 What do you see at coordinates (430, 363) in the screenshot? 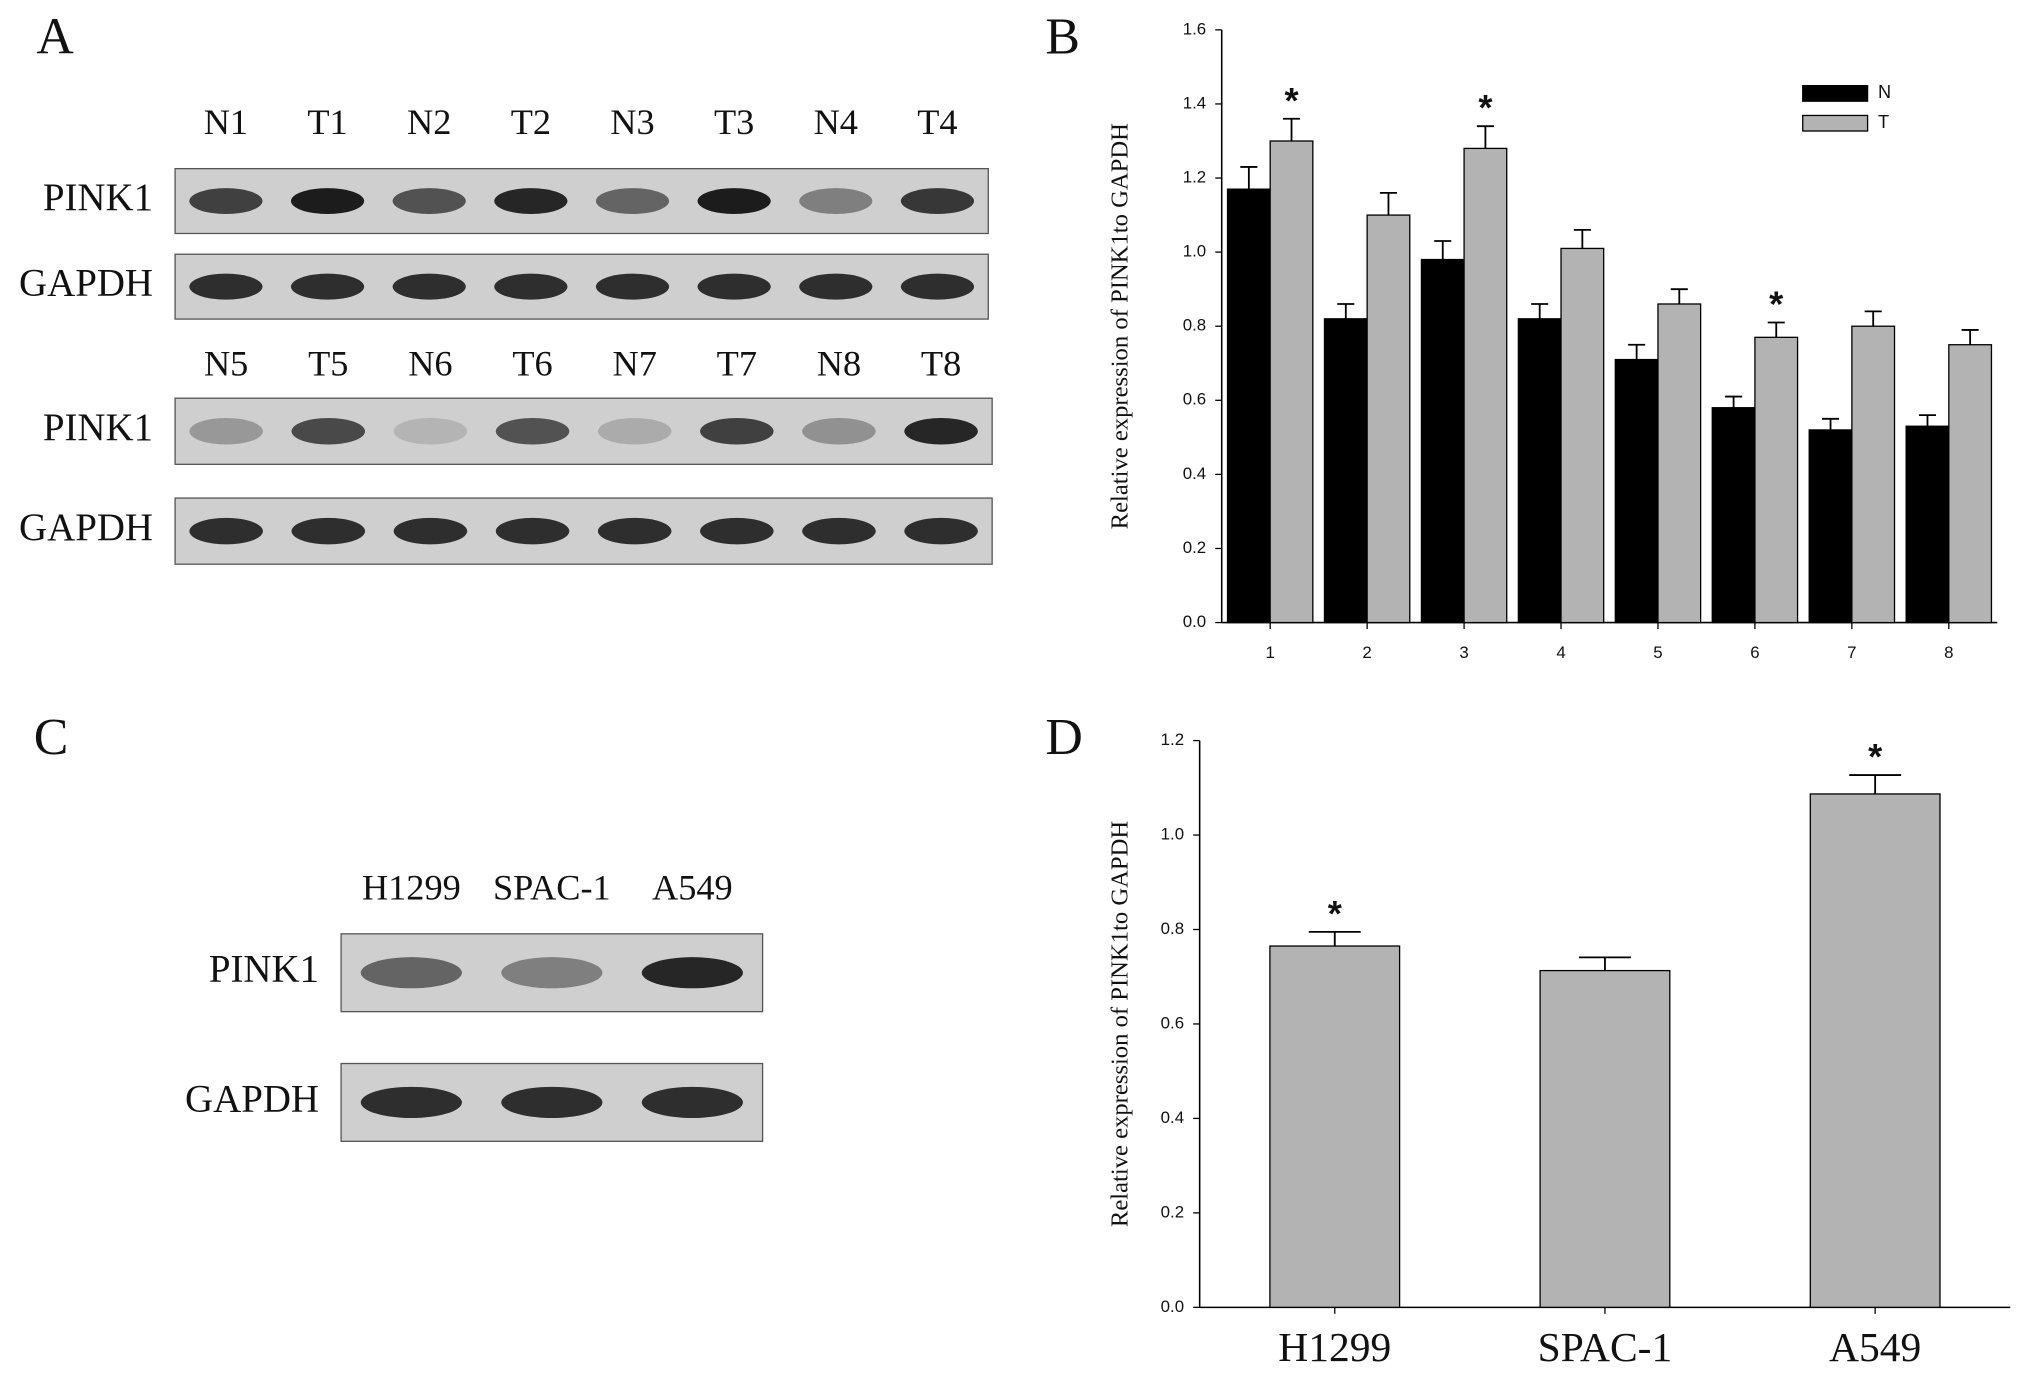
I see `lane-label: N6` at bounding box center [430, 363].